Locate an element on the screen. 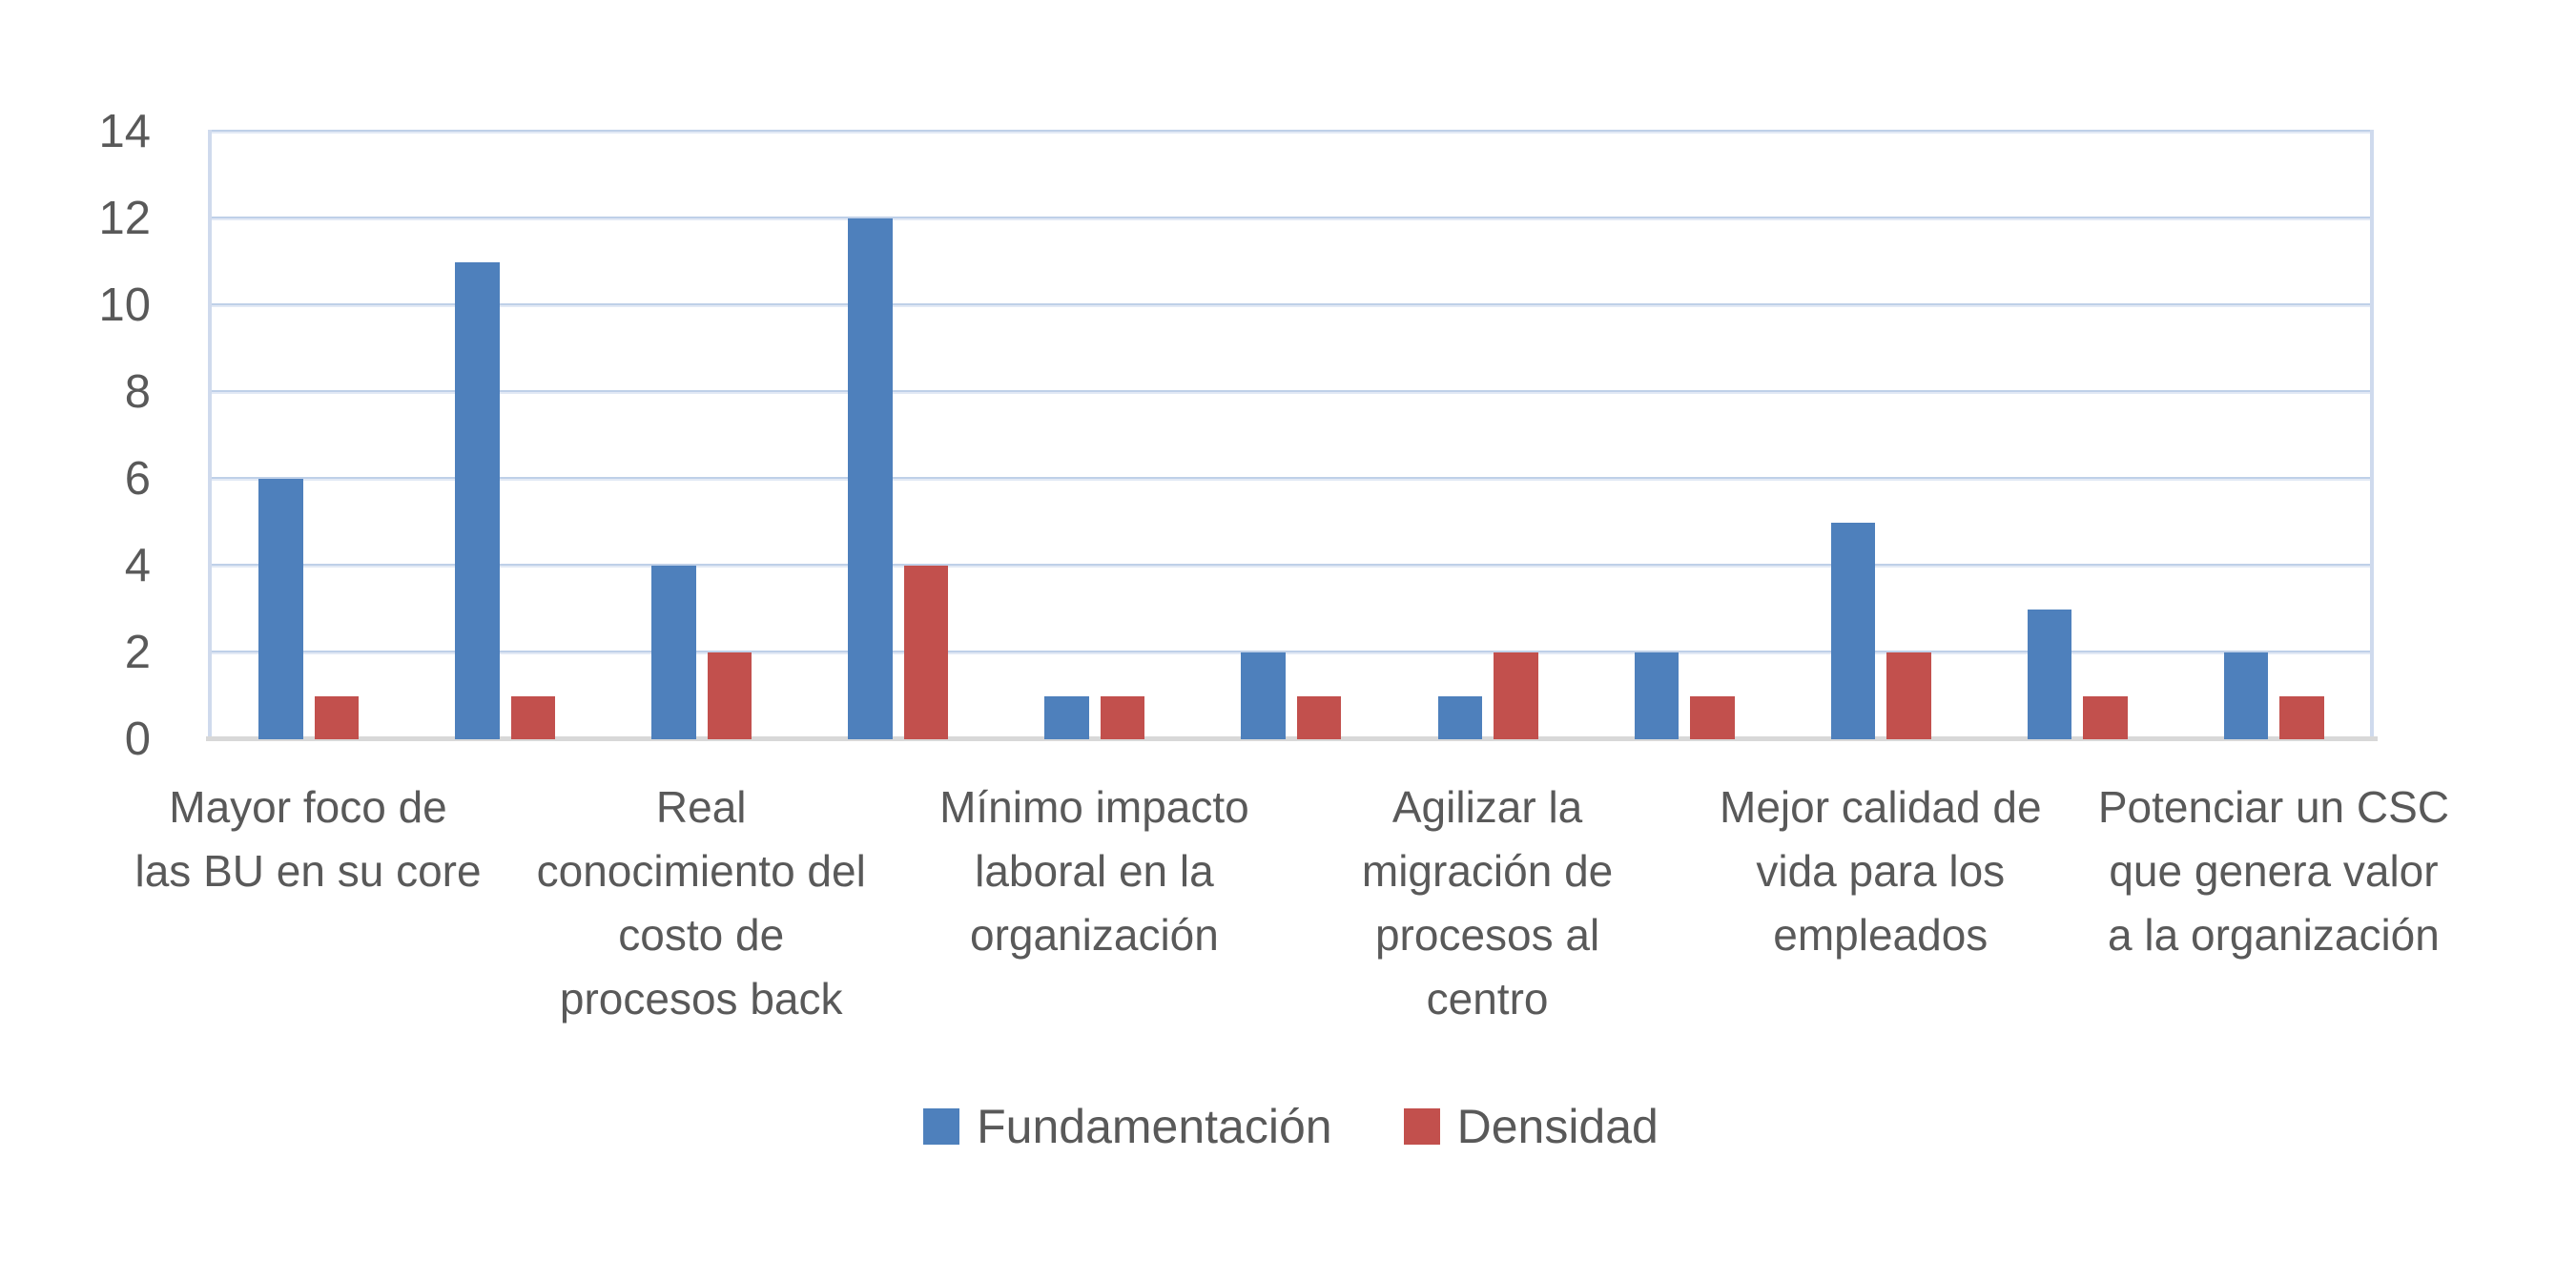  legend-swatch-densidad is located at coordinates (1421, 1126).